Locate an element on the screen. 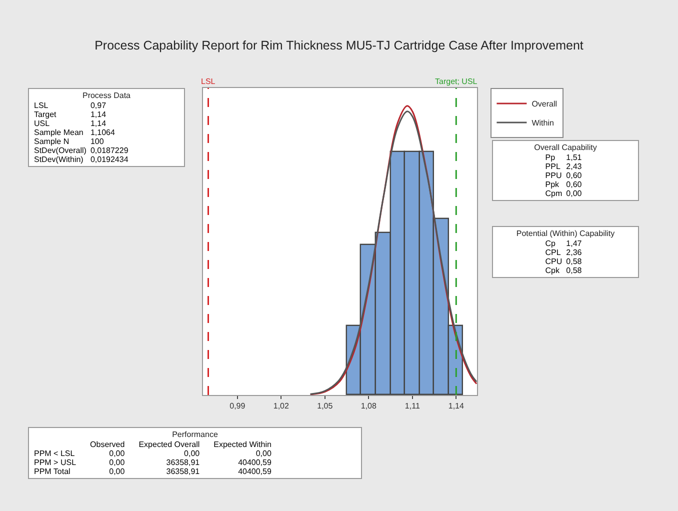 The image size is (678, 511). text: Potential (Within) Capability Cp 1,47 CPL 2,36 CPU 0,58 Cpk 0,58 is located at coordinates (565, 252).